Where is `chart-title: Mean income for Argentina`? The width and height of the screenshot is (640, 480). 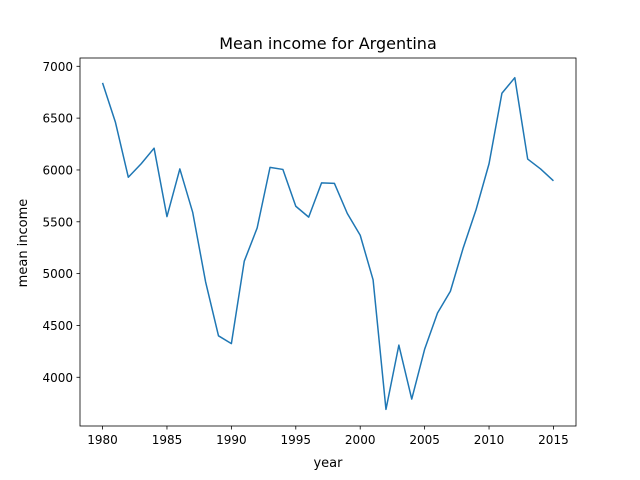
chart-title: Mean income for Argentina is located at coordinates (328, 43).